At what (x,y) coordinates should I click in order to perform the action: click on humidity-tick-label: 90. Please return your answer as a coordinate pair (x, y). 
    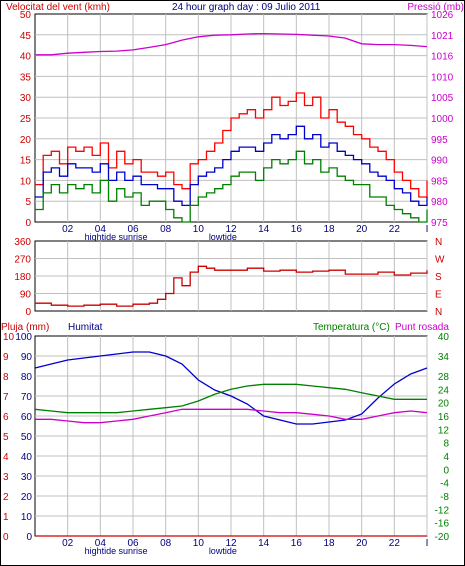
    Looking at the image, I should click on (27, 357).